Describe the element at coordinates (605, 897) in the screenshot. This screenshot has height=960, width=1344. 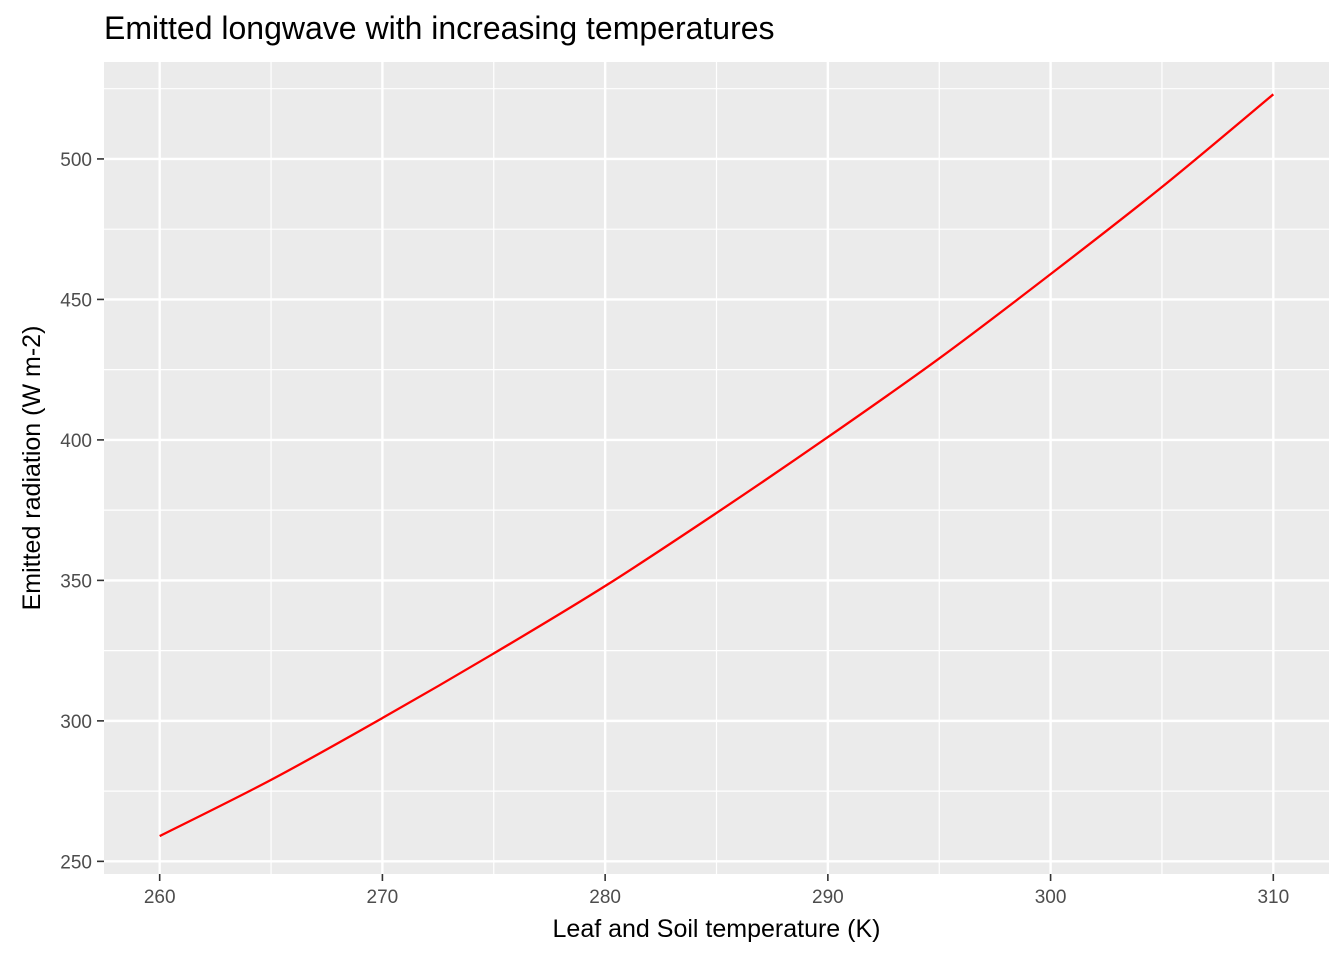
I see `x-tick-label: 280` at that location.